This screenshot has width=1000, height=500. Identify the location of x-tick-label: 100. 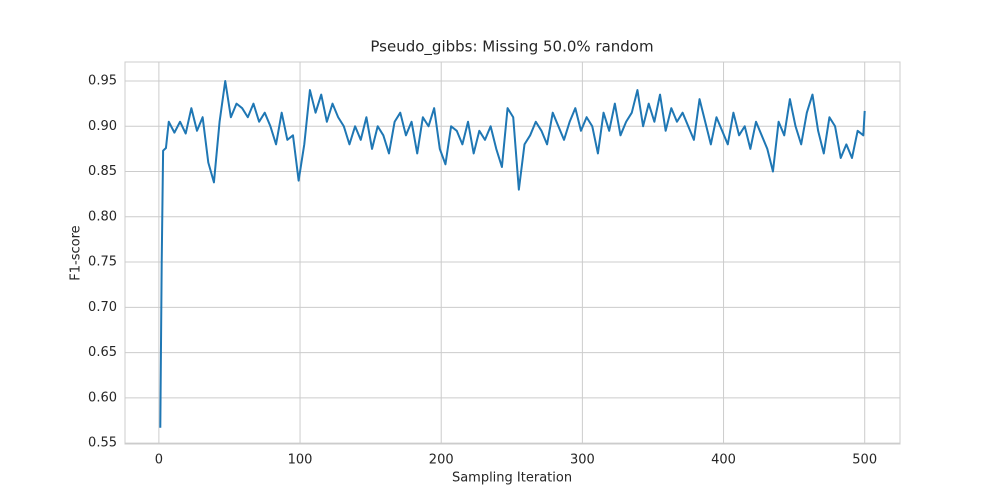
(300, 460).